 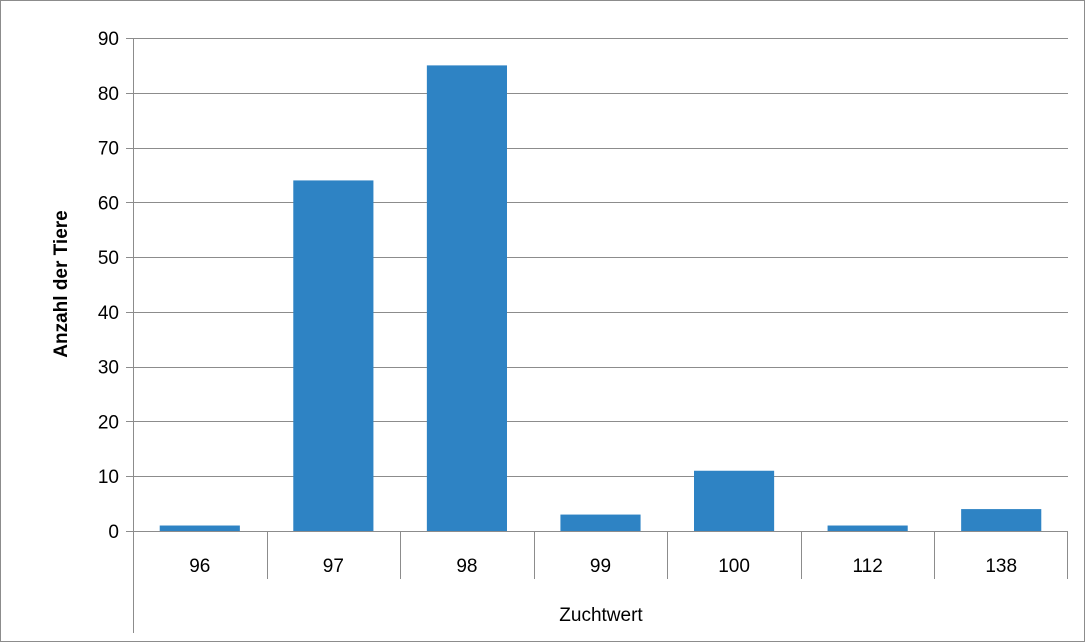 I want to click on y-tick-labels: 0 10 20 30 40 50 60 70 80 90, so click(x=108, y=286).